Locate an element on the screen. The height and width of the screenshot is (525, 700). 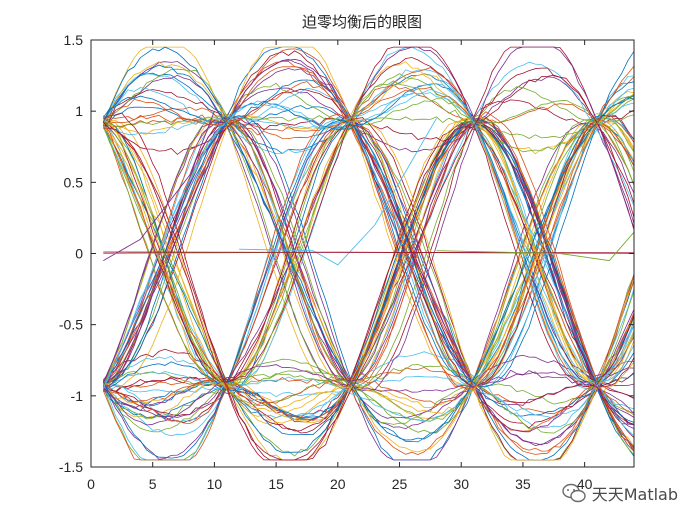
y-tick-label: 1 is located at coordinates (79, 111).